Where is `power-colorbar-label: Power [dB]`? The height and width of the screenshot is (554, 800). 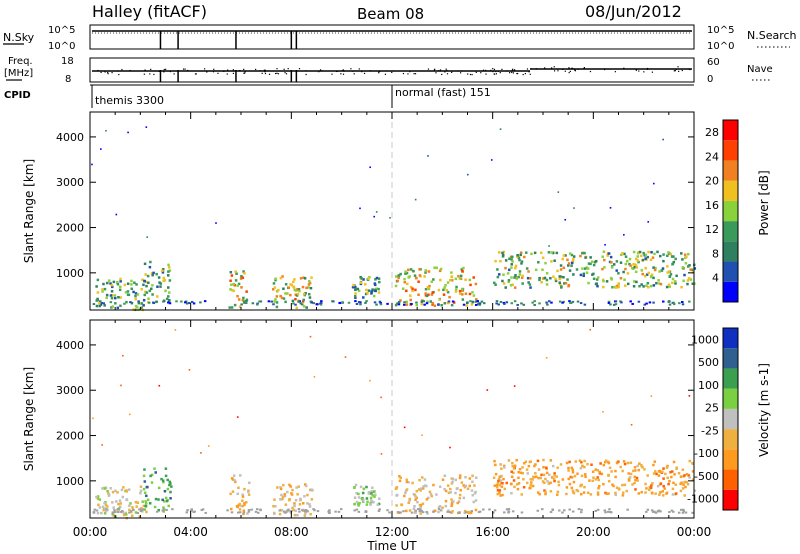 power-colorbar-label: Power [dB] is located at coordinates (764, 202).